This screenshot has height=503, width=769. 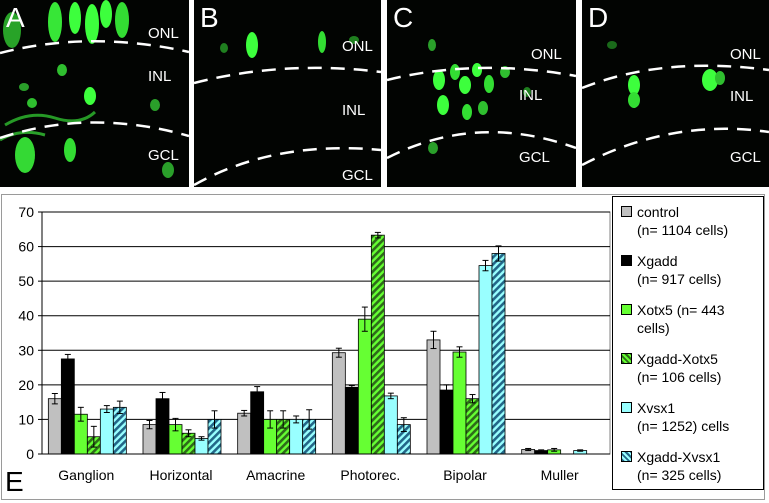 What do you see at coordinates (94, 89) in the screenshot?
I see `micrograph-a-image` at bounding box center [94, 89].